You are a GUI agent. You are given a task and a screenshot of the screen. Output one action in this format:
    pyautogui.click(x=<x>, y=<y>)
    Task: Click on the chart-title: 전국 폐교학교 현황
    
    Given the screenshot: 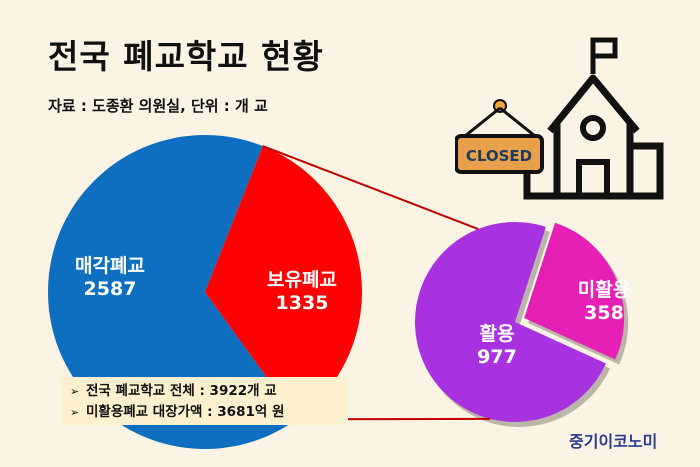 What is the action you would take?
    pyautogui.click(x=186, y=56)
    